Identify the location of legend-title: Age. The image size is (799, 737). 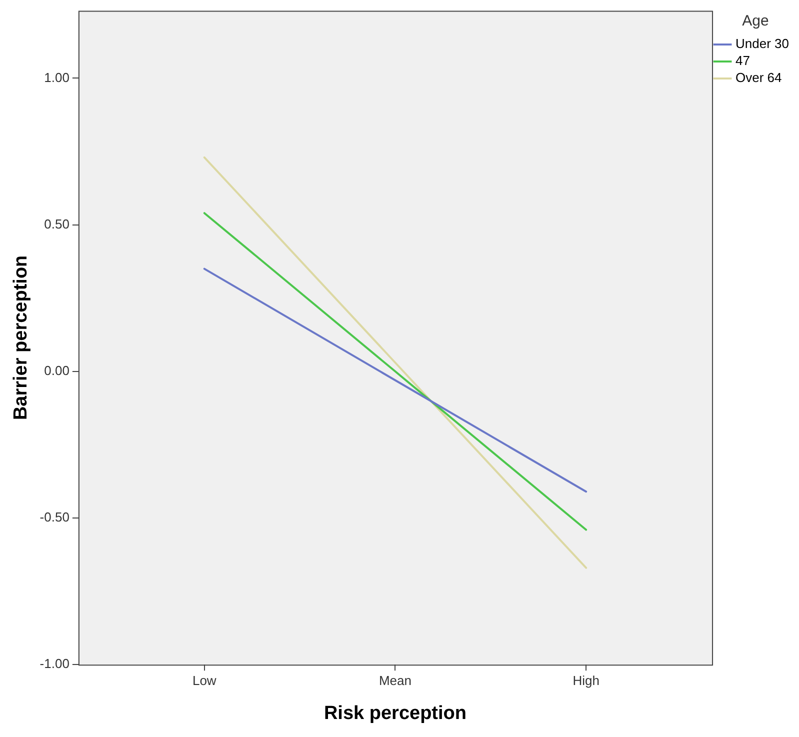
(755, 21).